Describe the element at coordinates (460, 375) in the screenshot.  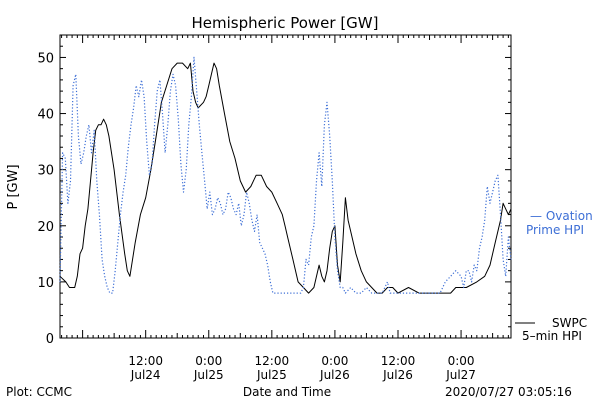
I see `x-tick-date-label: Jul27` at that location.